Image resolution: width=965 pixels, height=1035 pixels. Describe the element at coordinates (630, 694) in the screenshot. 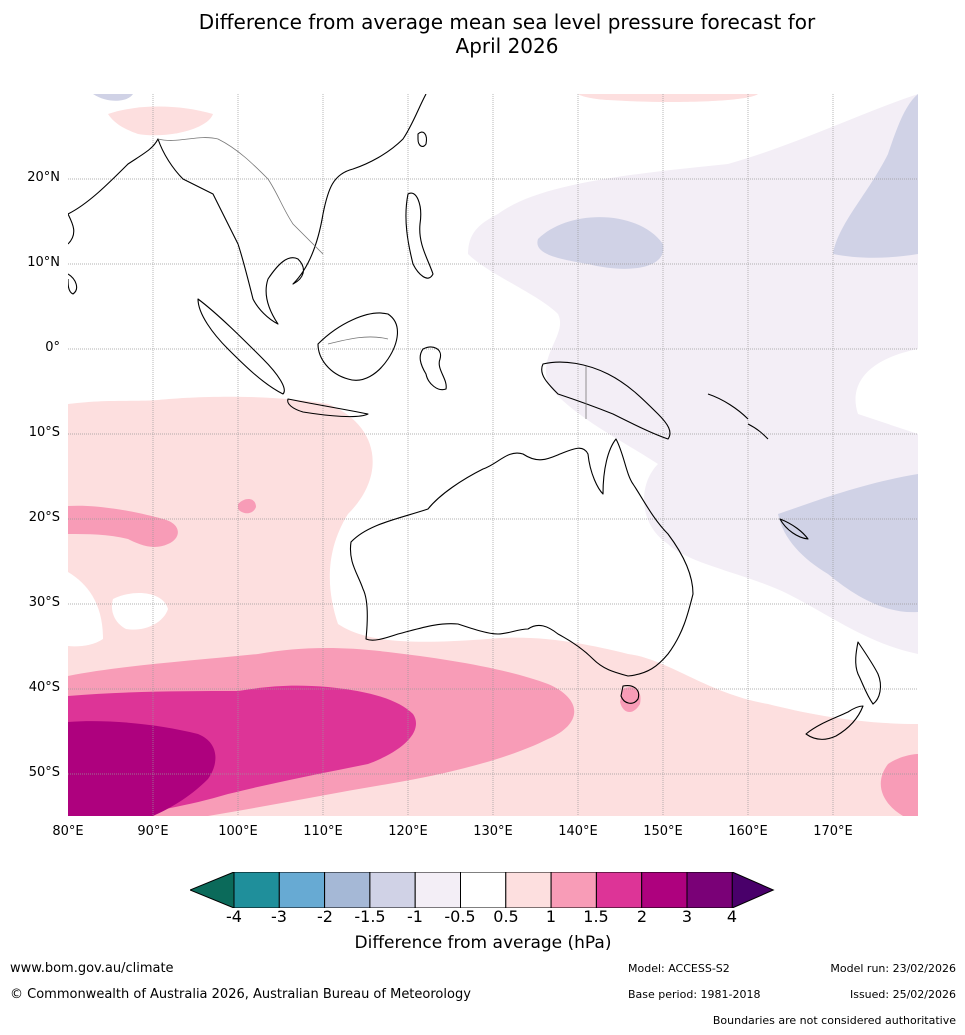

I see `tasmania-coastline` at that location.